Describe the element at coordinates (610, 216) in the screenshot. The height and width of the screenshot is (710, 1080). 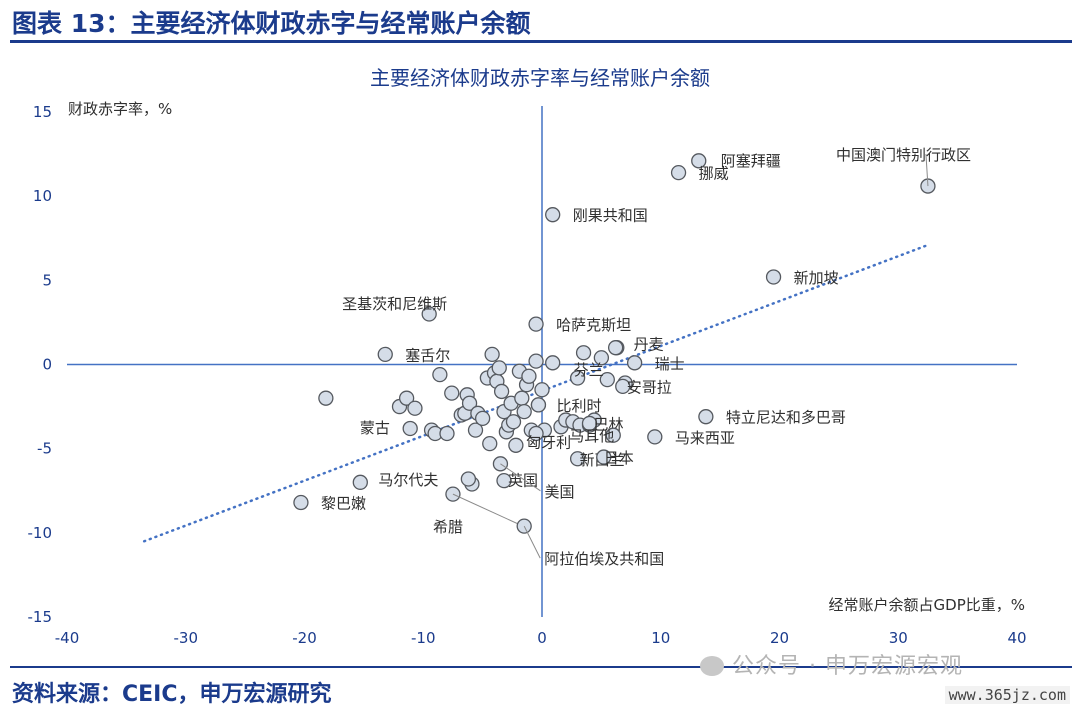
I see `data-label: 刚果共和国` at that location.